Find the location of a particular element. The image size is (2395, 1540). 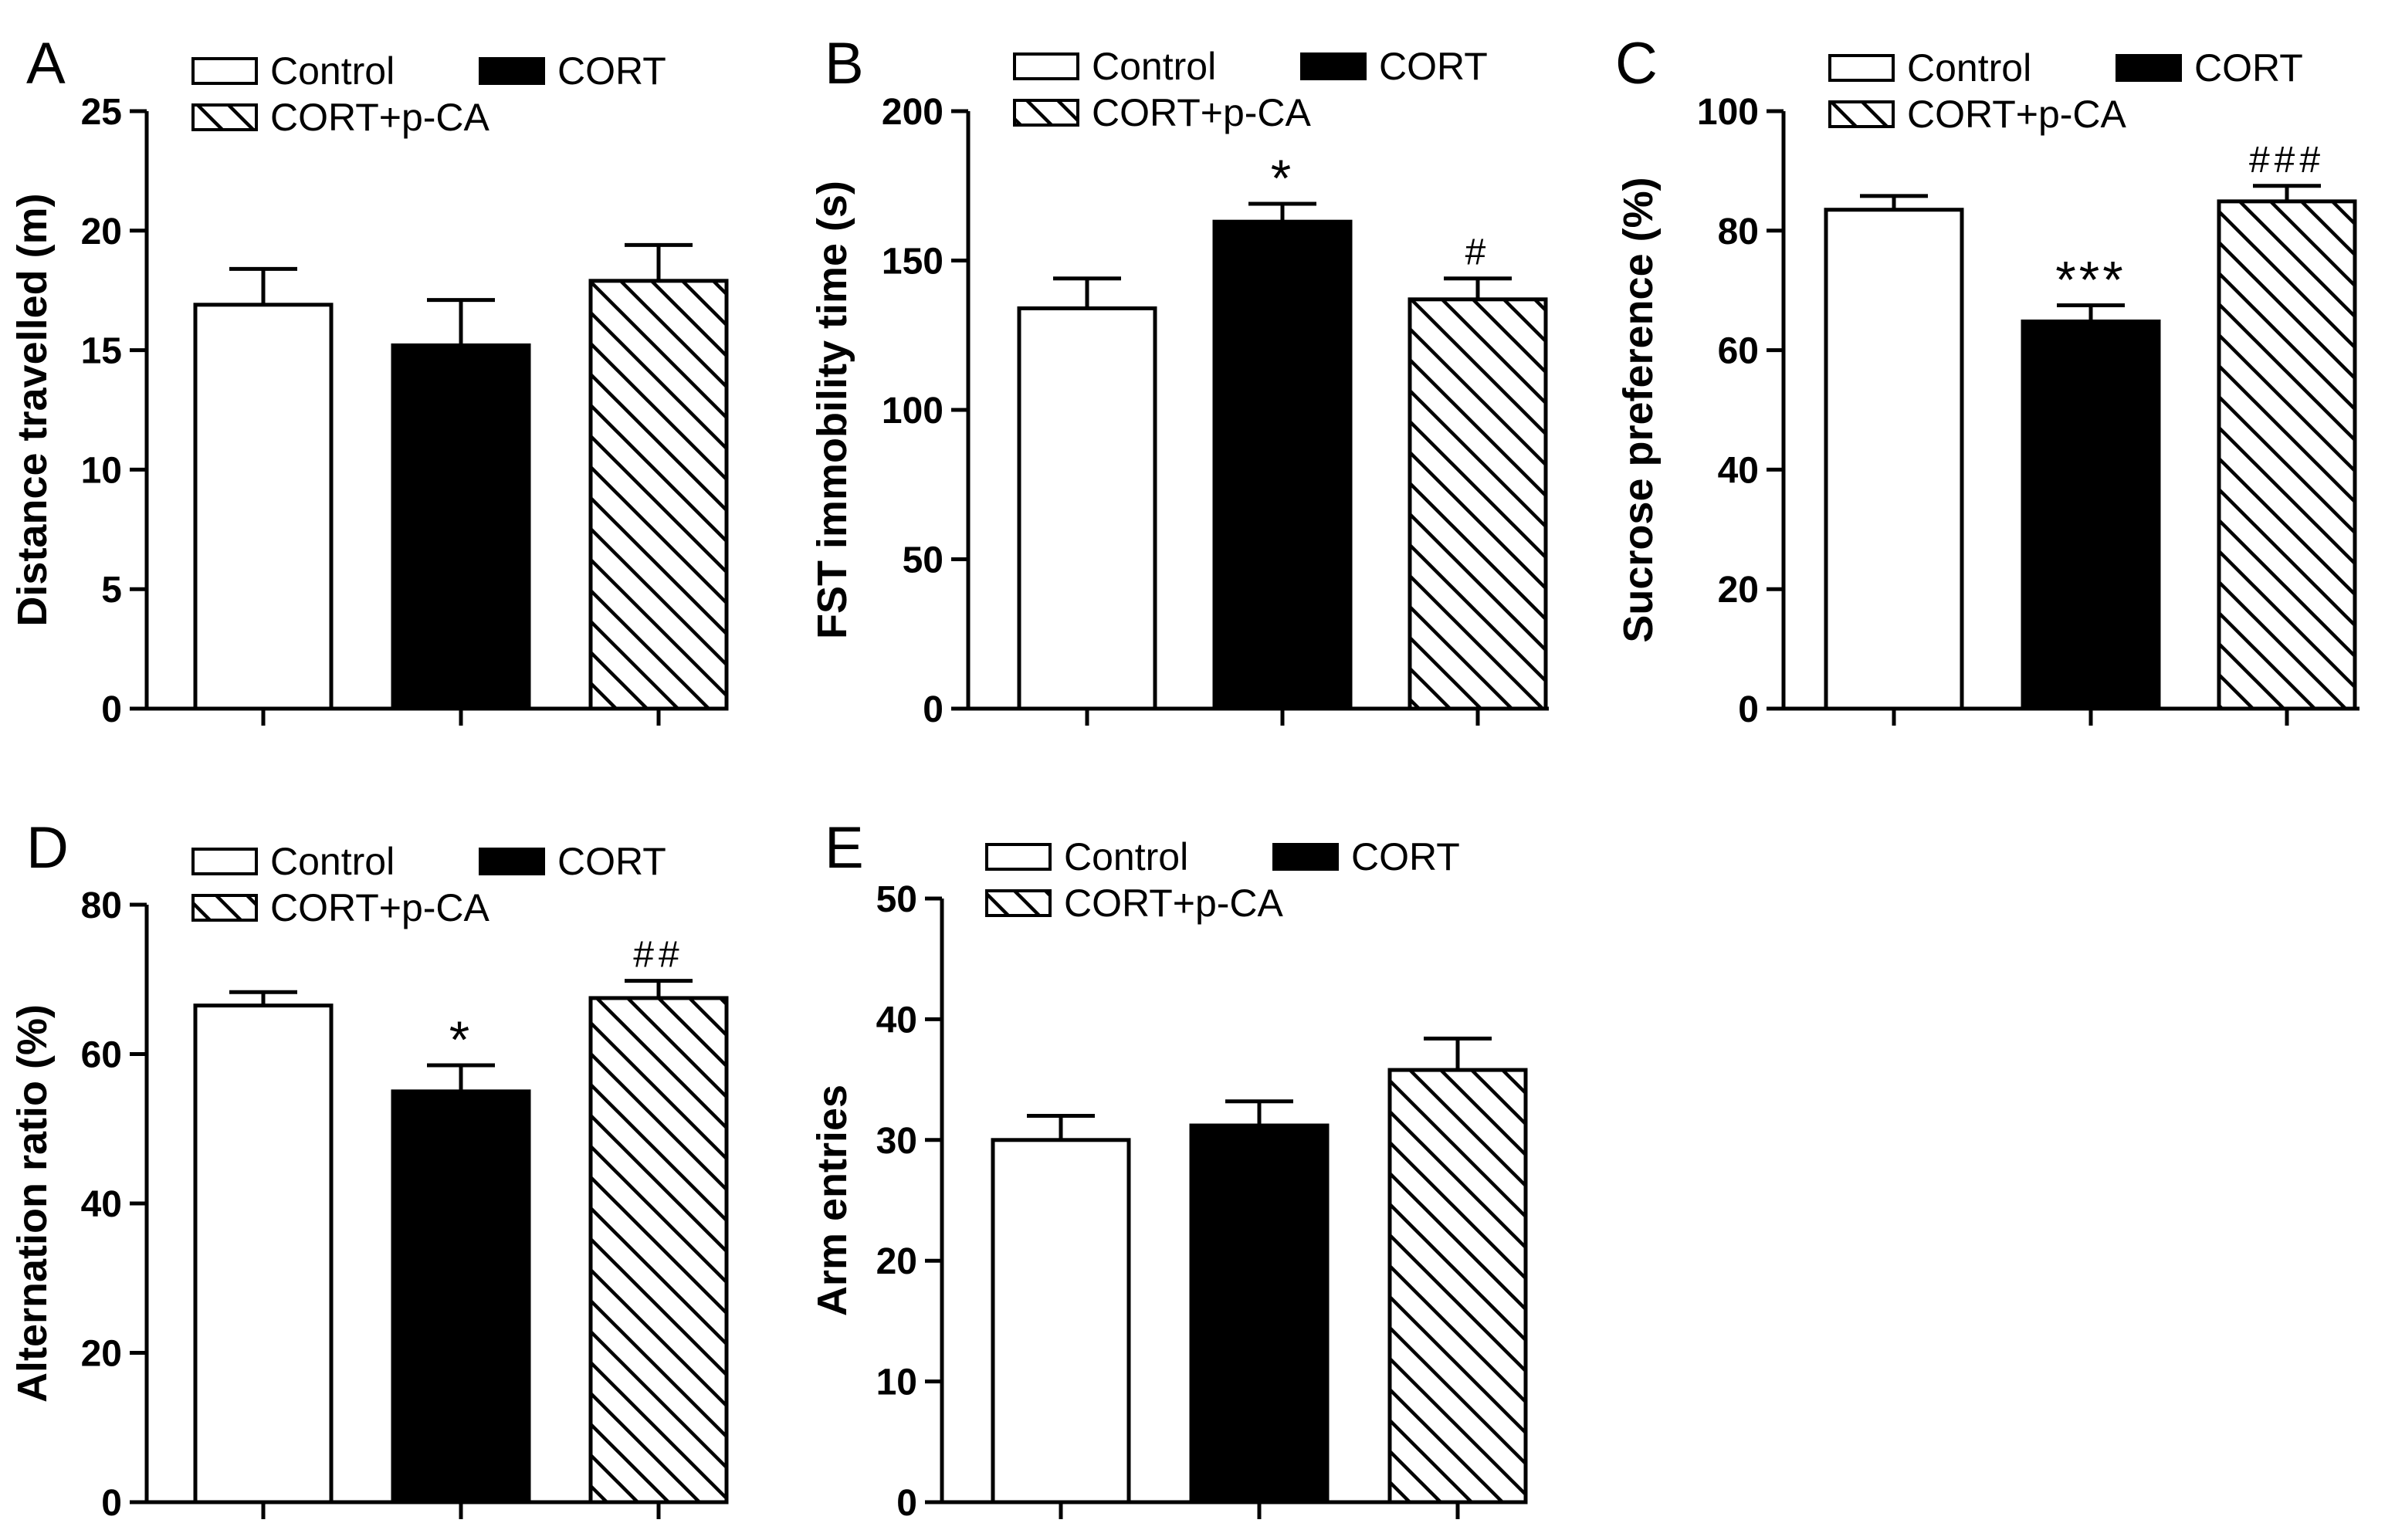

significance-marker: *** is located at coordinates (2091, 280).